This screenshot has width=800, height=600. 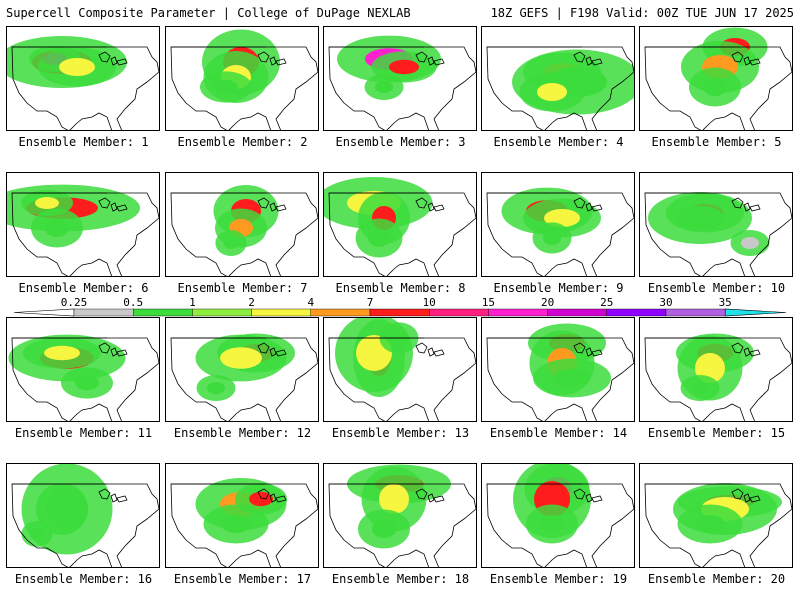 I want to click on colorbar: 0.25 0.5 1 2 4 7 10 15 20 25 30 35, so click(x=400, y=306).